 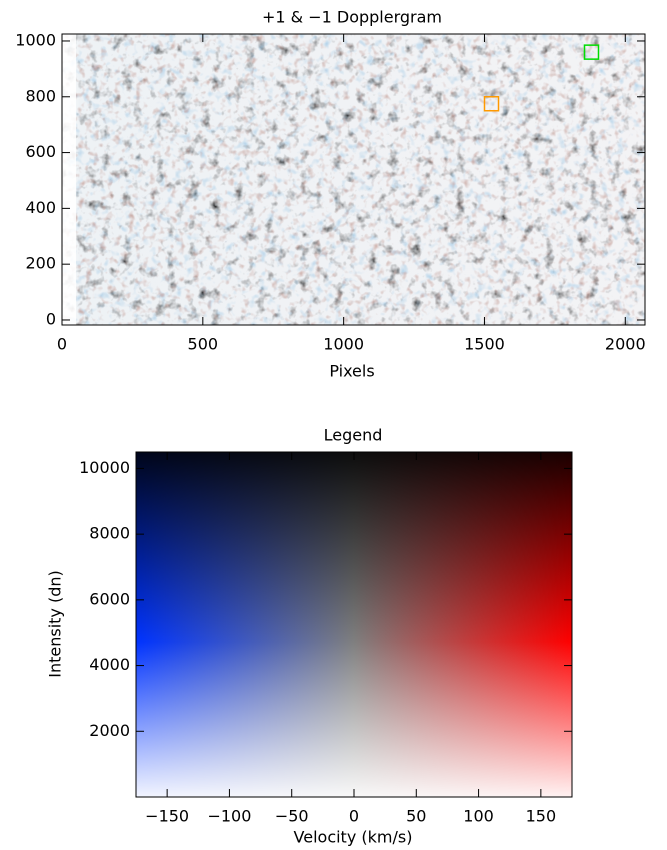 What do you see at coordinates (40, 151) in the screenshot?
I see `y-tick-label: 600` at bounding box center [40, 151].